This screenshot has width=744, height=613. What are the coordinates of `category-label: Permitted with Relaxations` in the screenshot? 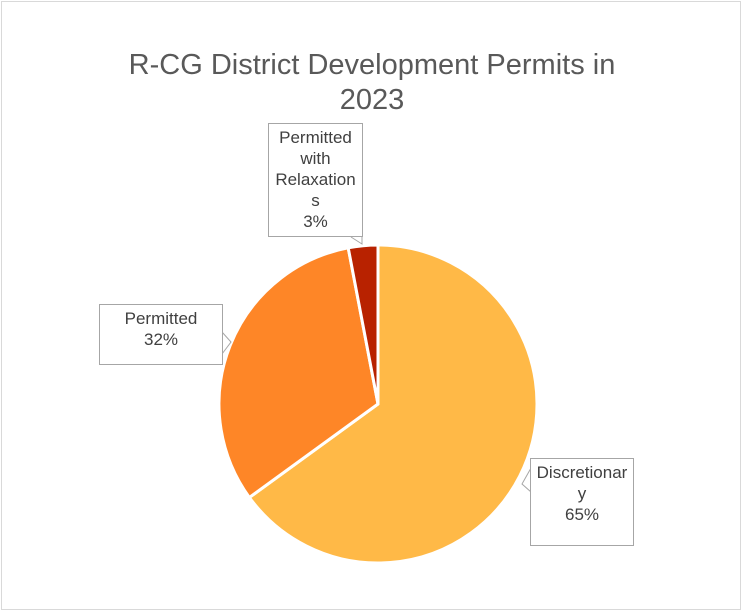 It's located at (315, 169).